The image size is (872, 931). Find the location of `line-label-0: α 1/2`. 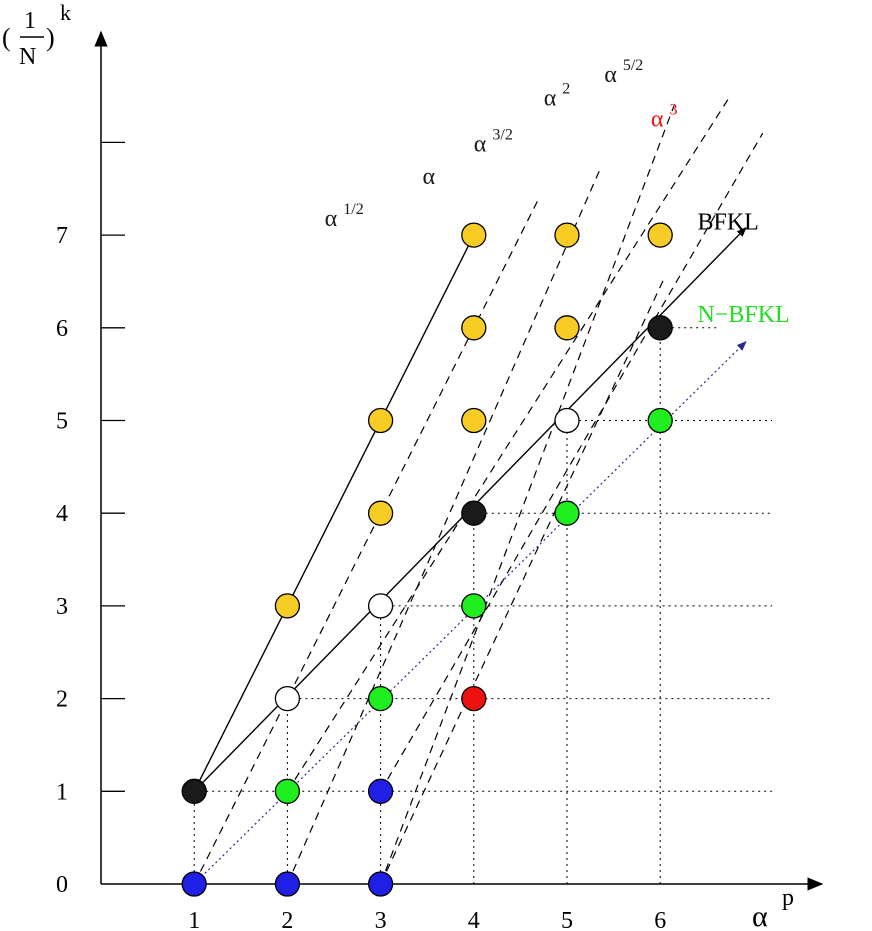

line-label-0: α 1/2 is located at coordinates (344, 216).